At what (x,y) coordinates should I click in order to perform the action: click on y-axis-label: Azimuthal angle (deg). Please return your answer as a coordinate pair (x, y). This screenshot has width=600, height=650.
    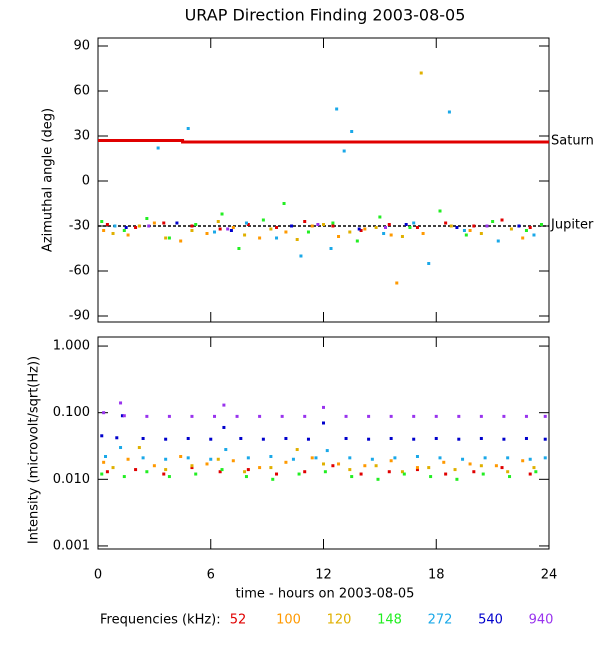
    Looking at the image, I should click on (48, 180).